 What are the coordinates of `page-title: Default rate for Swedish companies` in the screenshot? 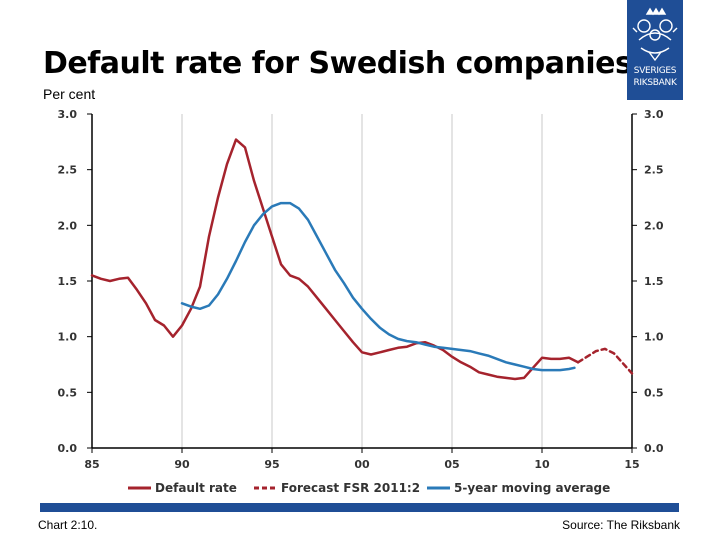 It's located at (338, 63).